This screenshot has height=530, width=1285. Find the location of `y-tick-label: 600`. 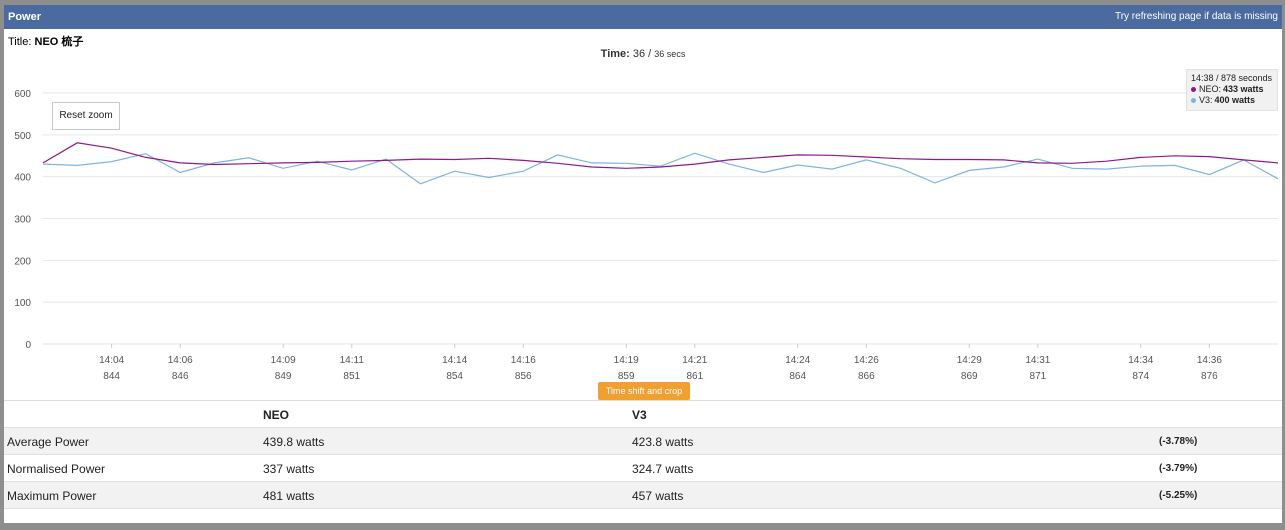

y-tick-label: 600 is located at coordinates (22, 94).